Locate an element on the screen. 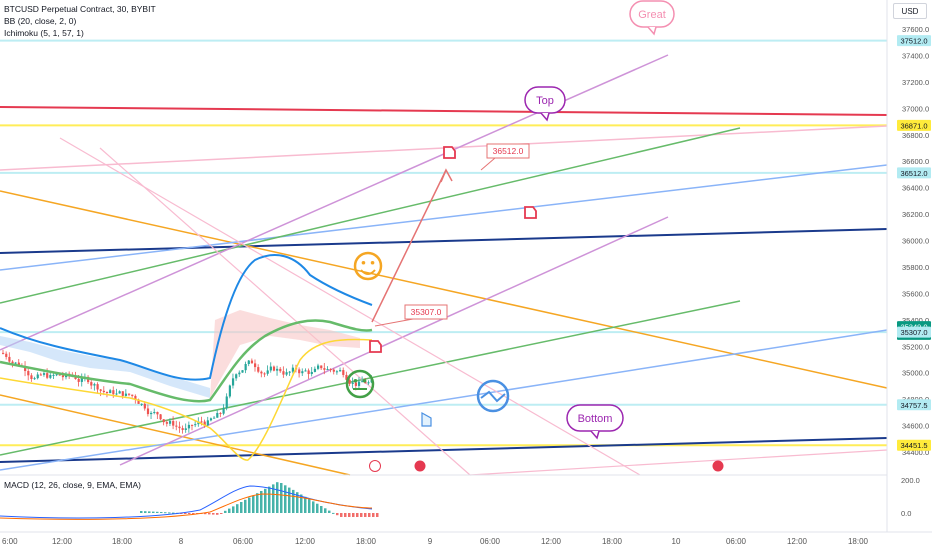  price-axis-tick: 37000.0 is located at coordinates (915, 108).